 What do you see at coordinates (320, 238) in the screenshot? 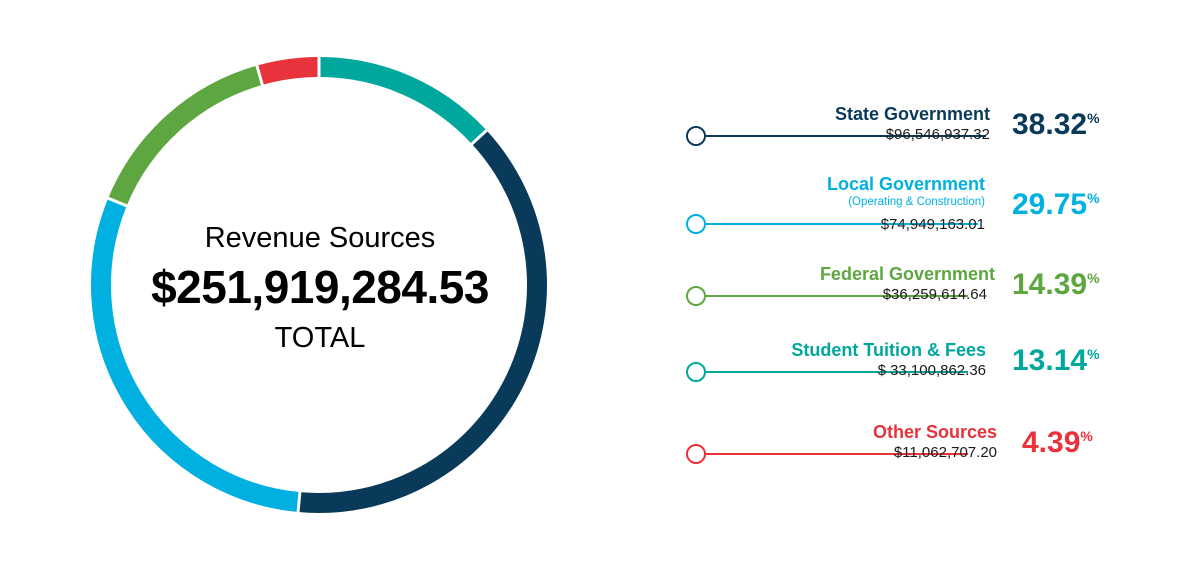
I see `chart-center-title: Revenue Sources` at bounding box center [320, 238].